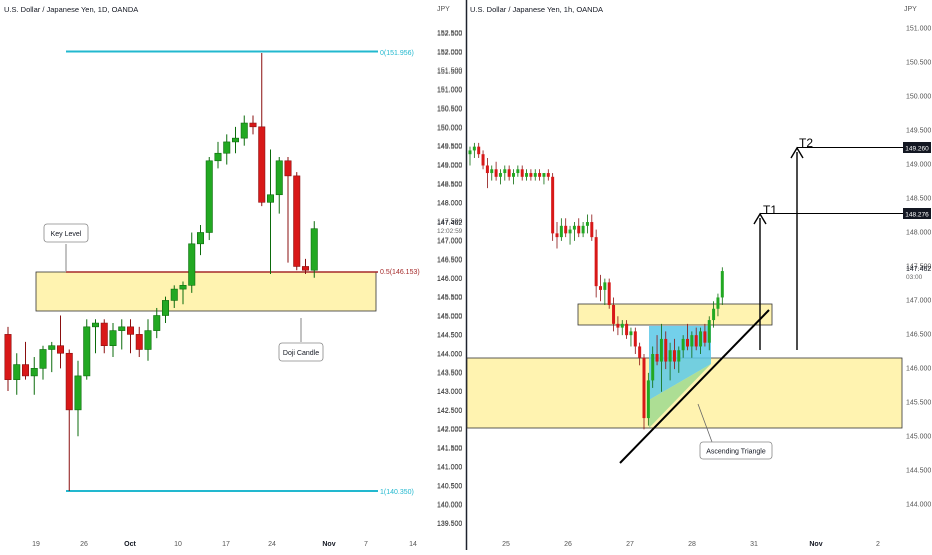 Image resolution: width=932 pixels, height=555 pixels. I want to click on mid-y-tick: 144.500, so click(449, 336).